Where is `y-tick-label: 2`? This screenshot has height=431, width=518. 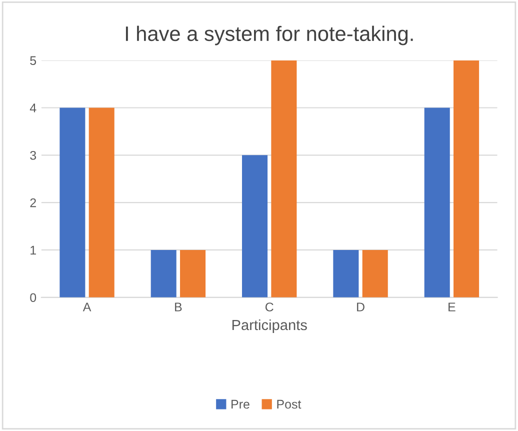 y-tick-label: 2 is located at coordinates (33, 203).